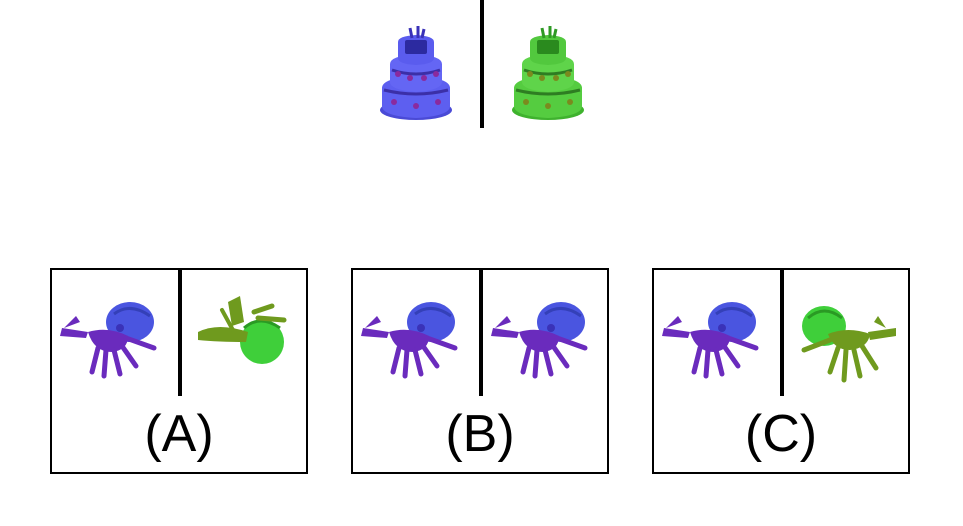 The height and width of the screenshot is (526, 963). What do you see at coordinates (480, 434) in the screenshot?
I see `option-b-label: (B)` at bounding box center [480, 434].